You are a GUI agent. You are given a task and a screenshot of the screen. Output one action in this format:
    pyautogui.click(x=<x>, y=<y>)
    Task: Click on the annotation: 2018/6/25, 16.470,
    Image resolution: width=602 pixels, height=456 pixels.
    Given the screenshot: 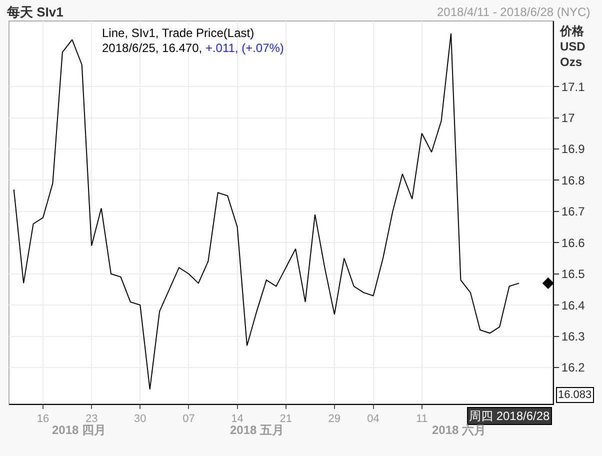 What is the action you would take?
    pyautogui.click(x=152, y=48)
    